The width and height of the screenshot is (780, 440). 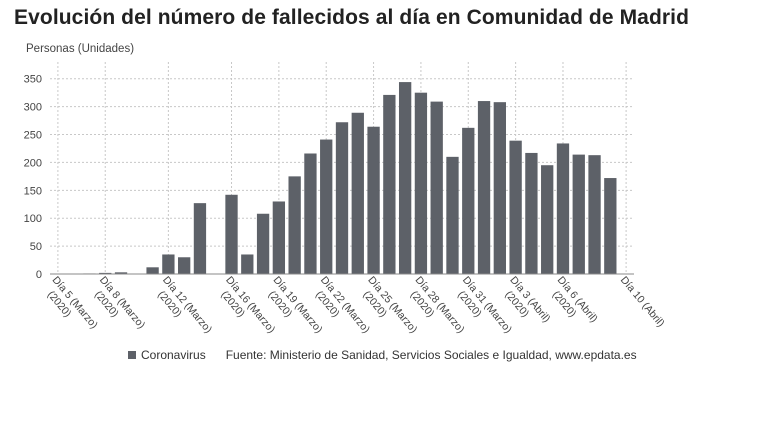 I want to click on x-tick-label: Día 16 (Marzo)(2020), so click(x=247, y=304).